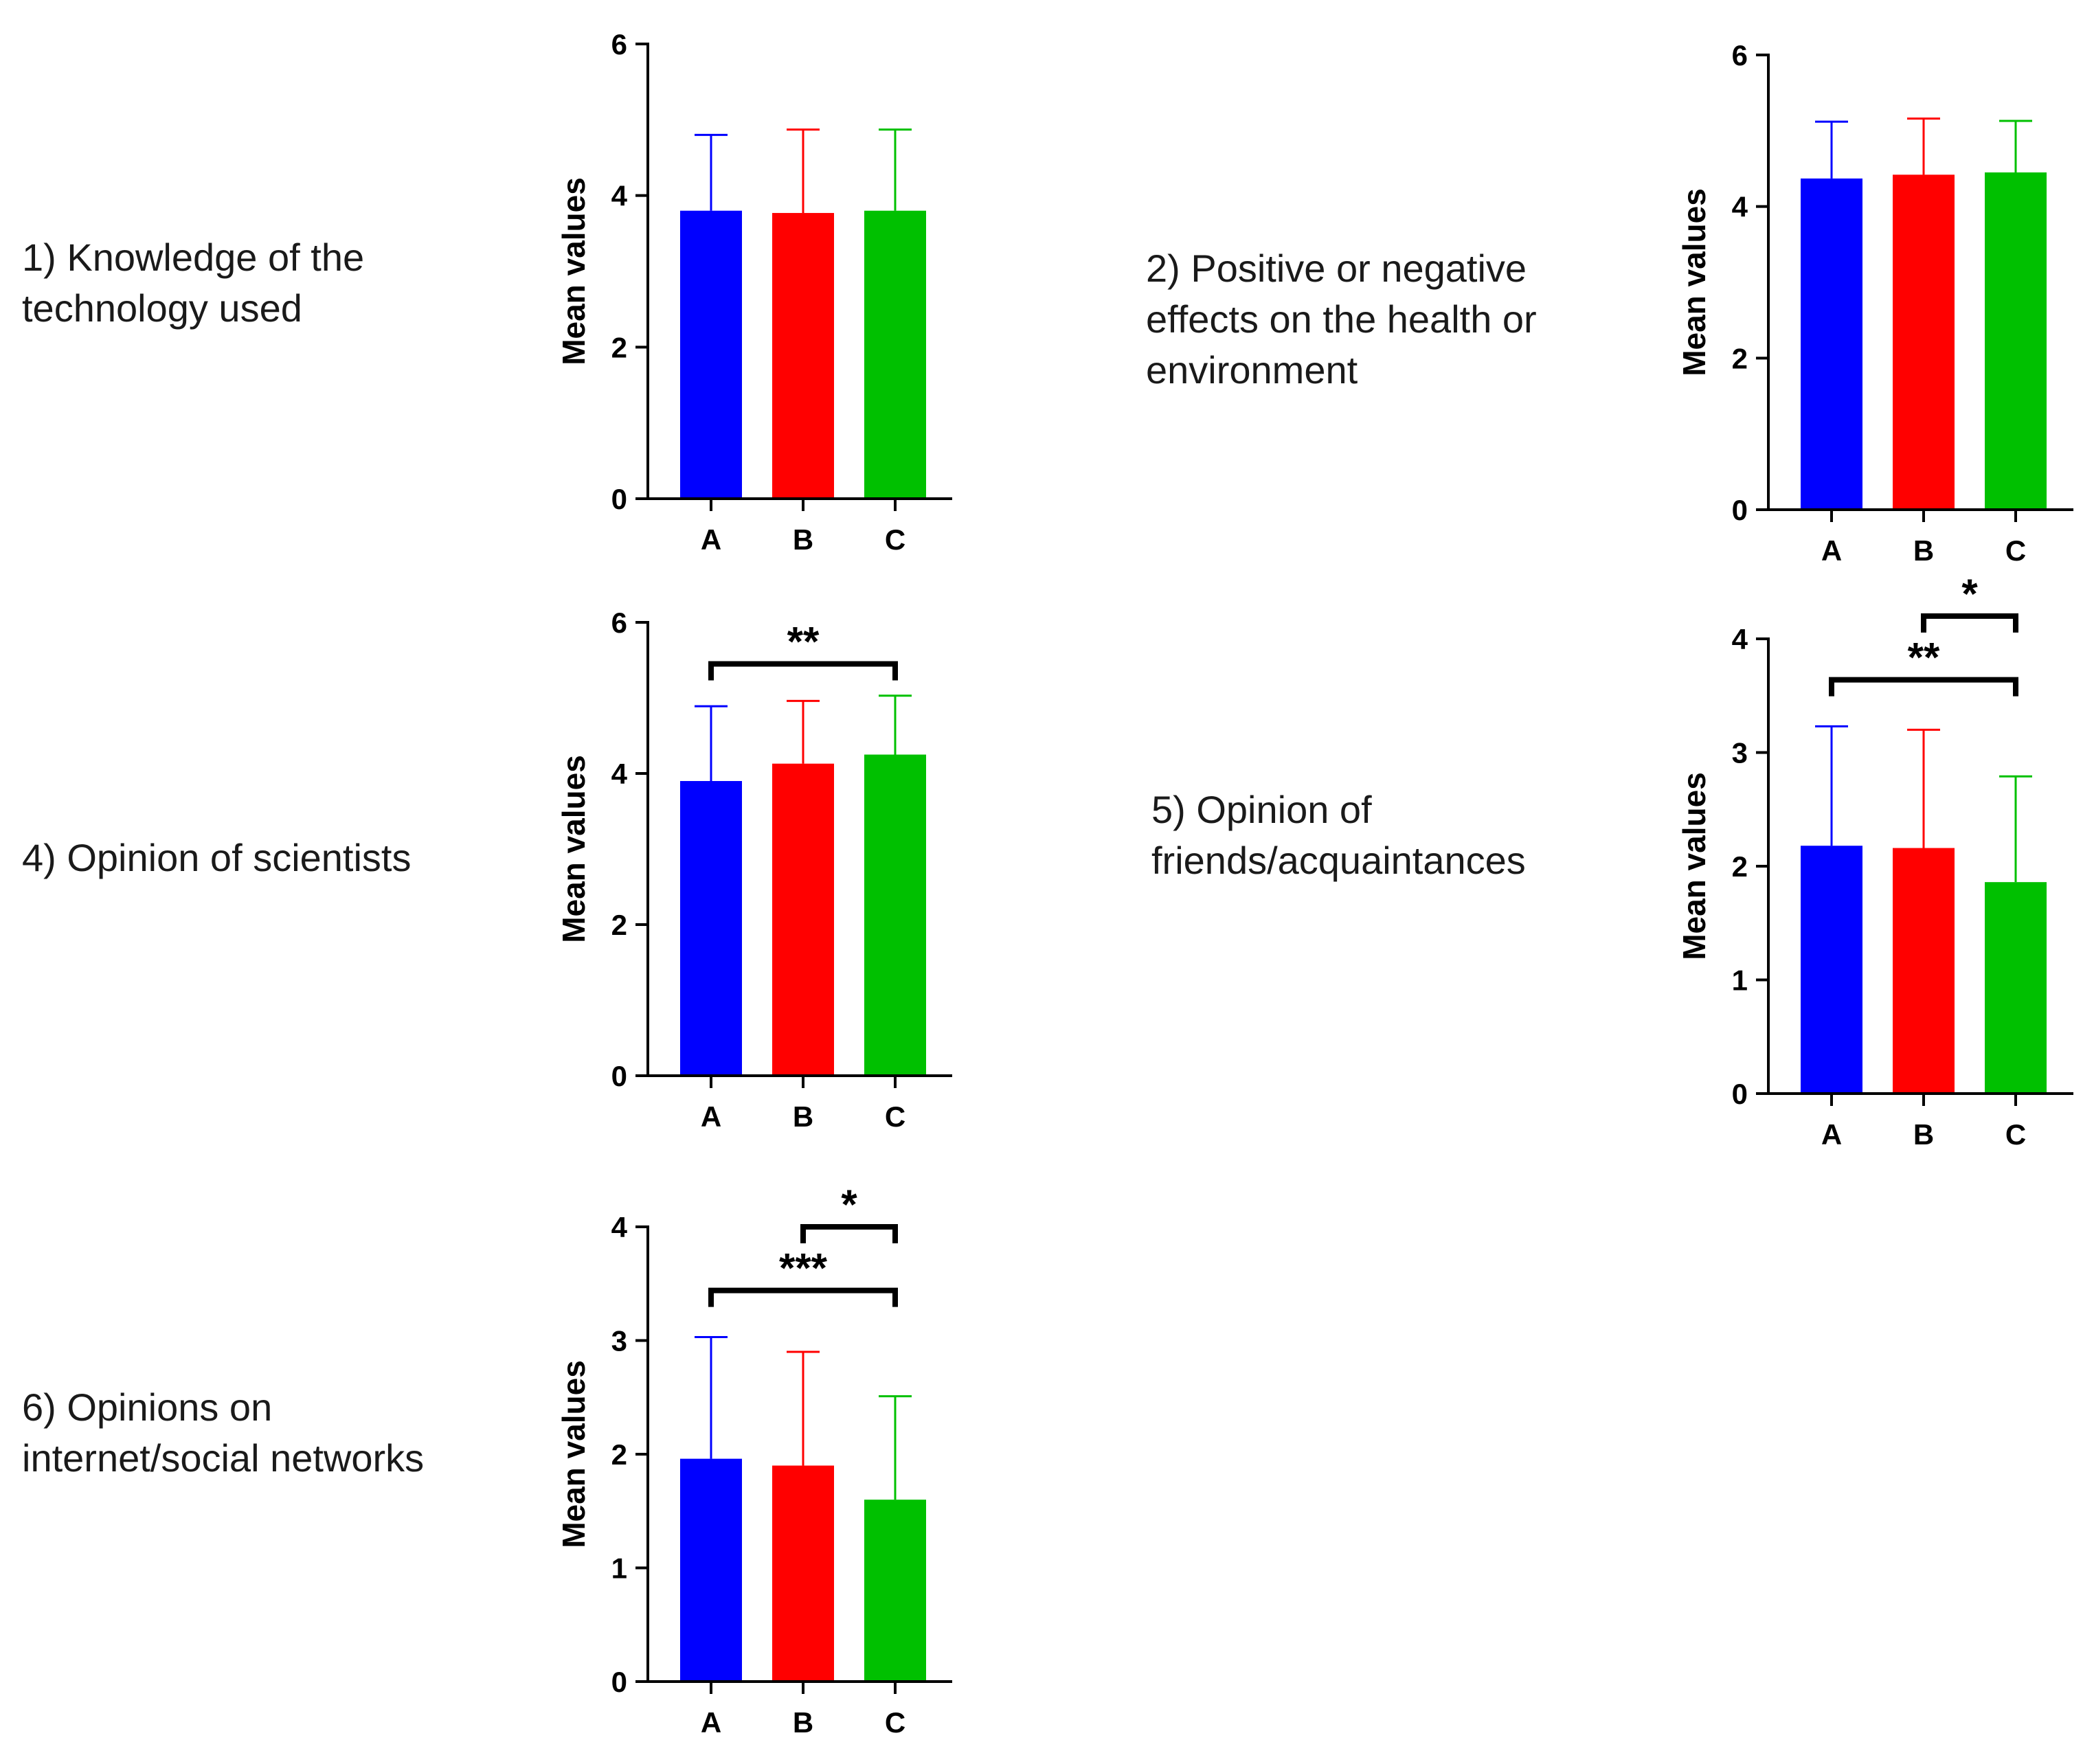 This screenshot has height=1764, width=2094. Describe the element at coordinates (754, 870) in the screenshot. I see `chart-panel-3: 0 2 4 6 A B C Mean values **` at that location.